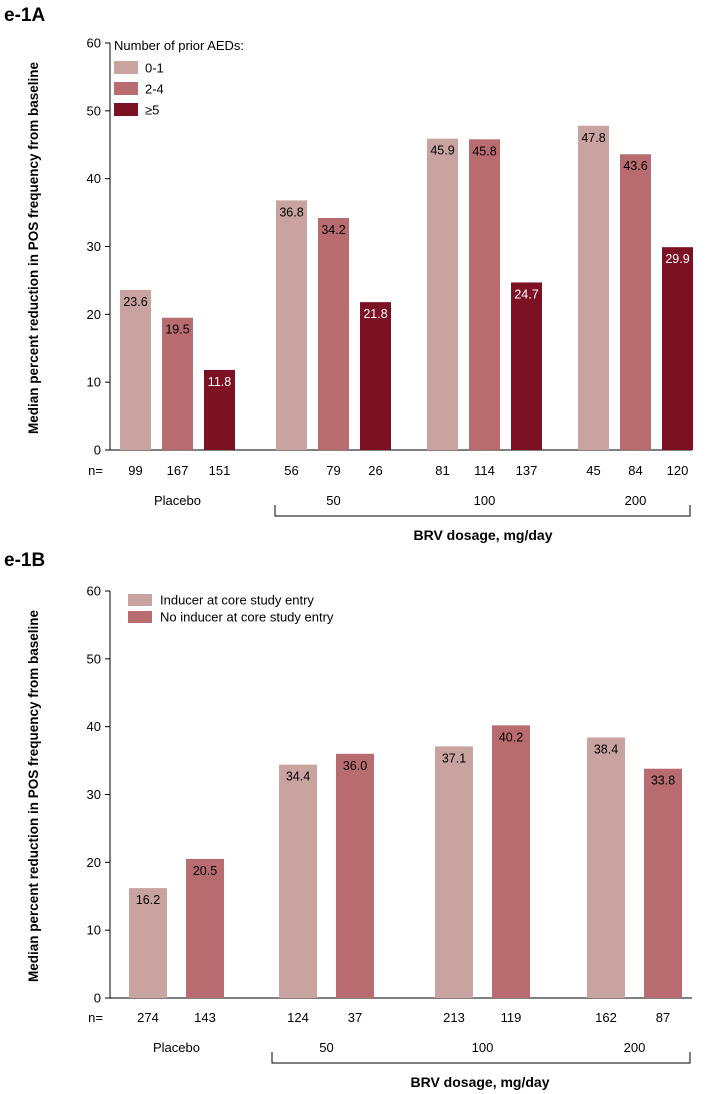  What do you see at coordinates (479, 1082) in the screenshot?
I see `panel-b-x-axis-label: BRV dosage, mg/day` at bounding box center [479, 1082].